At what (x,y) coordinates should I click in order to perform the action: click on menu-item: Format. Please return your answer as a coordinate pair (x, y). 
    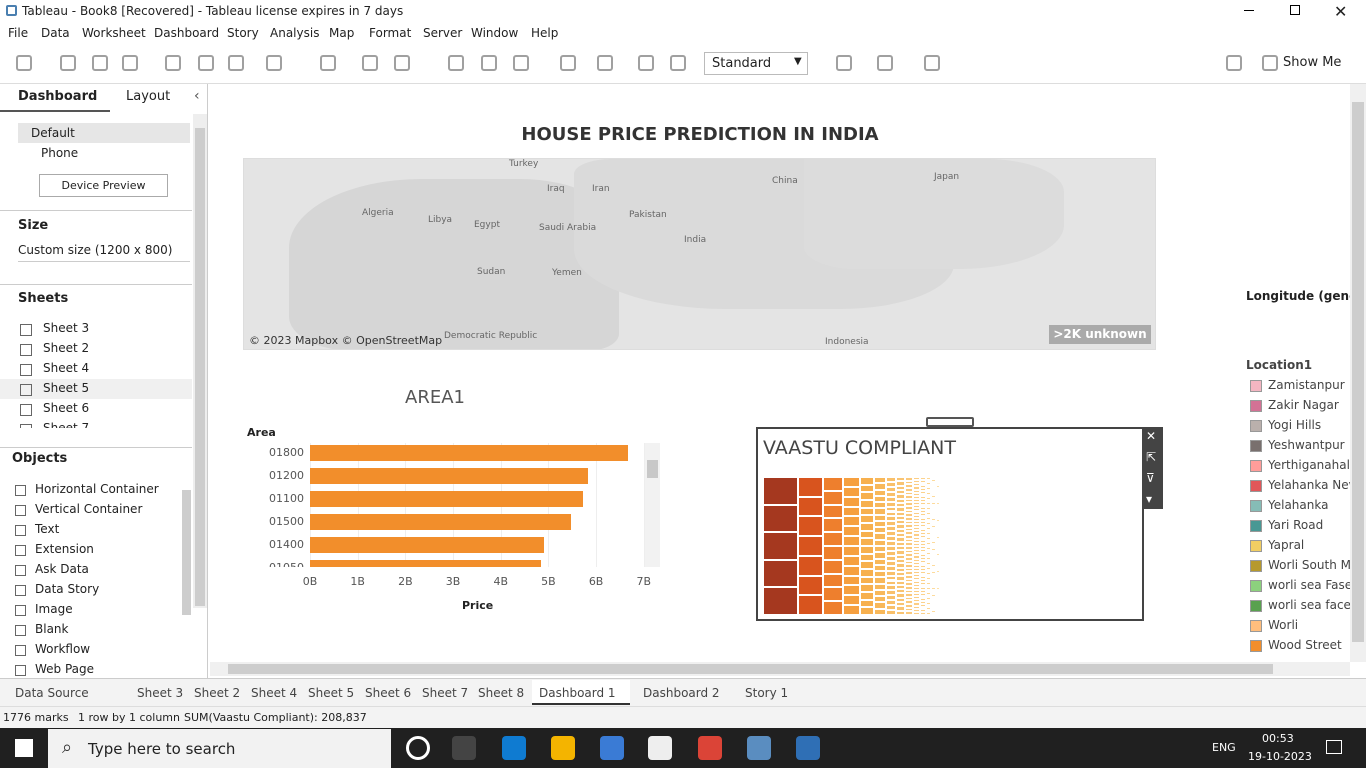
    Looking at the image, I should click on (390, 33).